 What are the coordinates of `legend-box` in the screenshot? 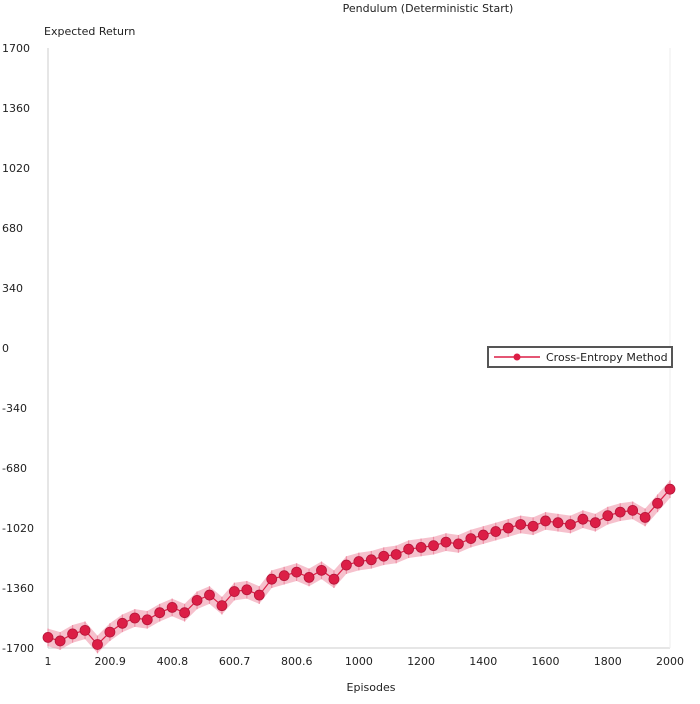 It's located at (580, 357).